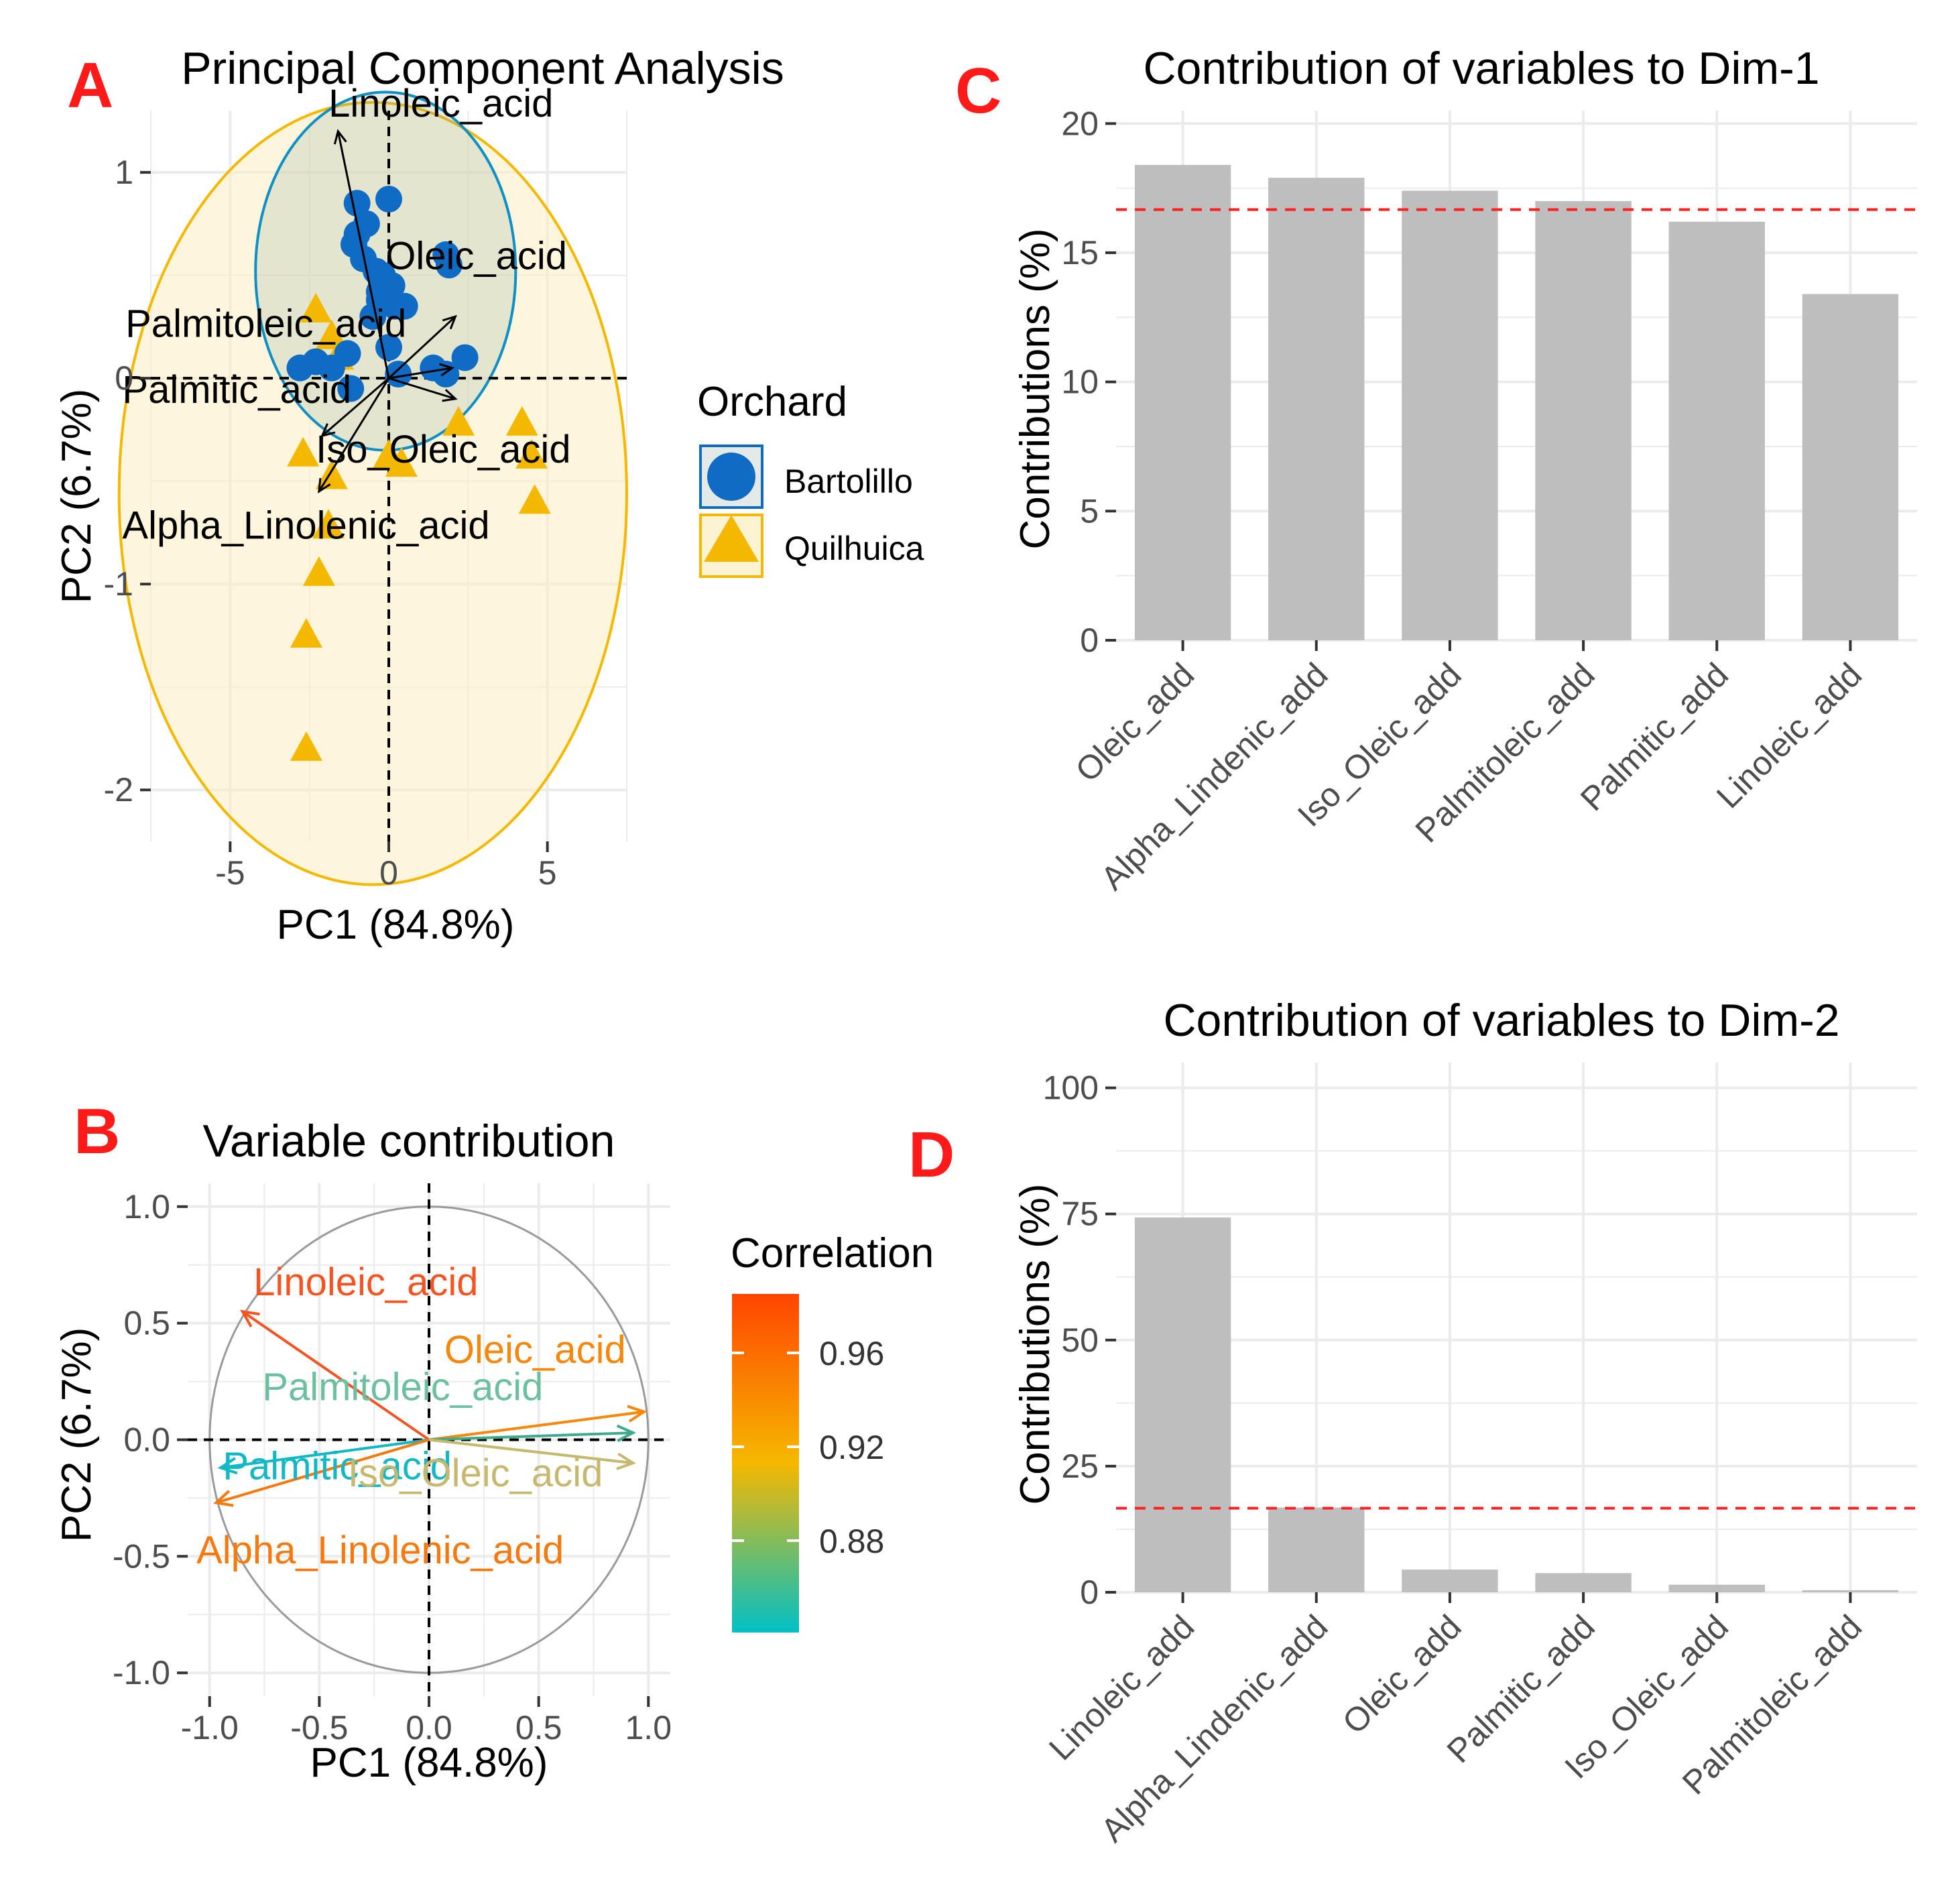 The width and height of the screenshot is (1960, 1902). I want to click on panel-c-grid, so click(1516, 376).